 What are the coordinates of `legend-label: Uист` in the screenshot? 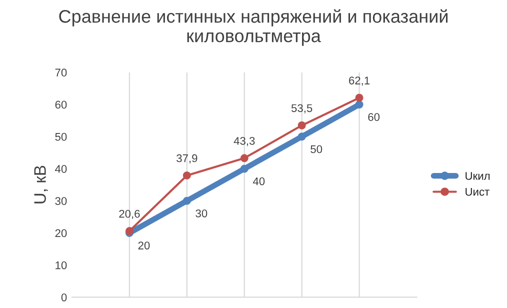 It's located at (478, 192).